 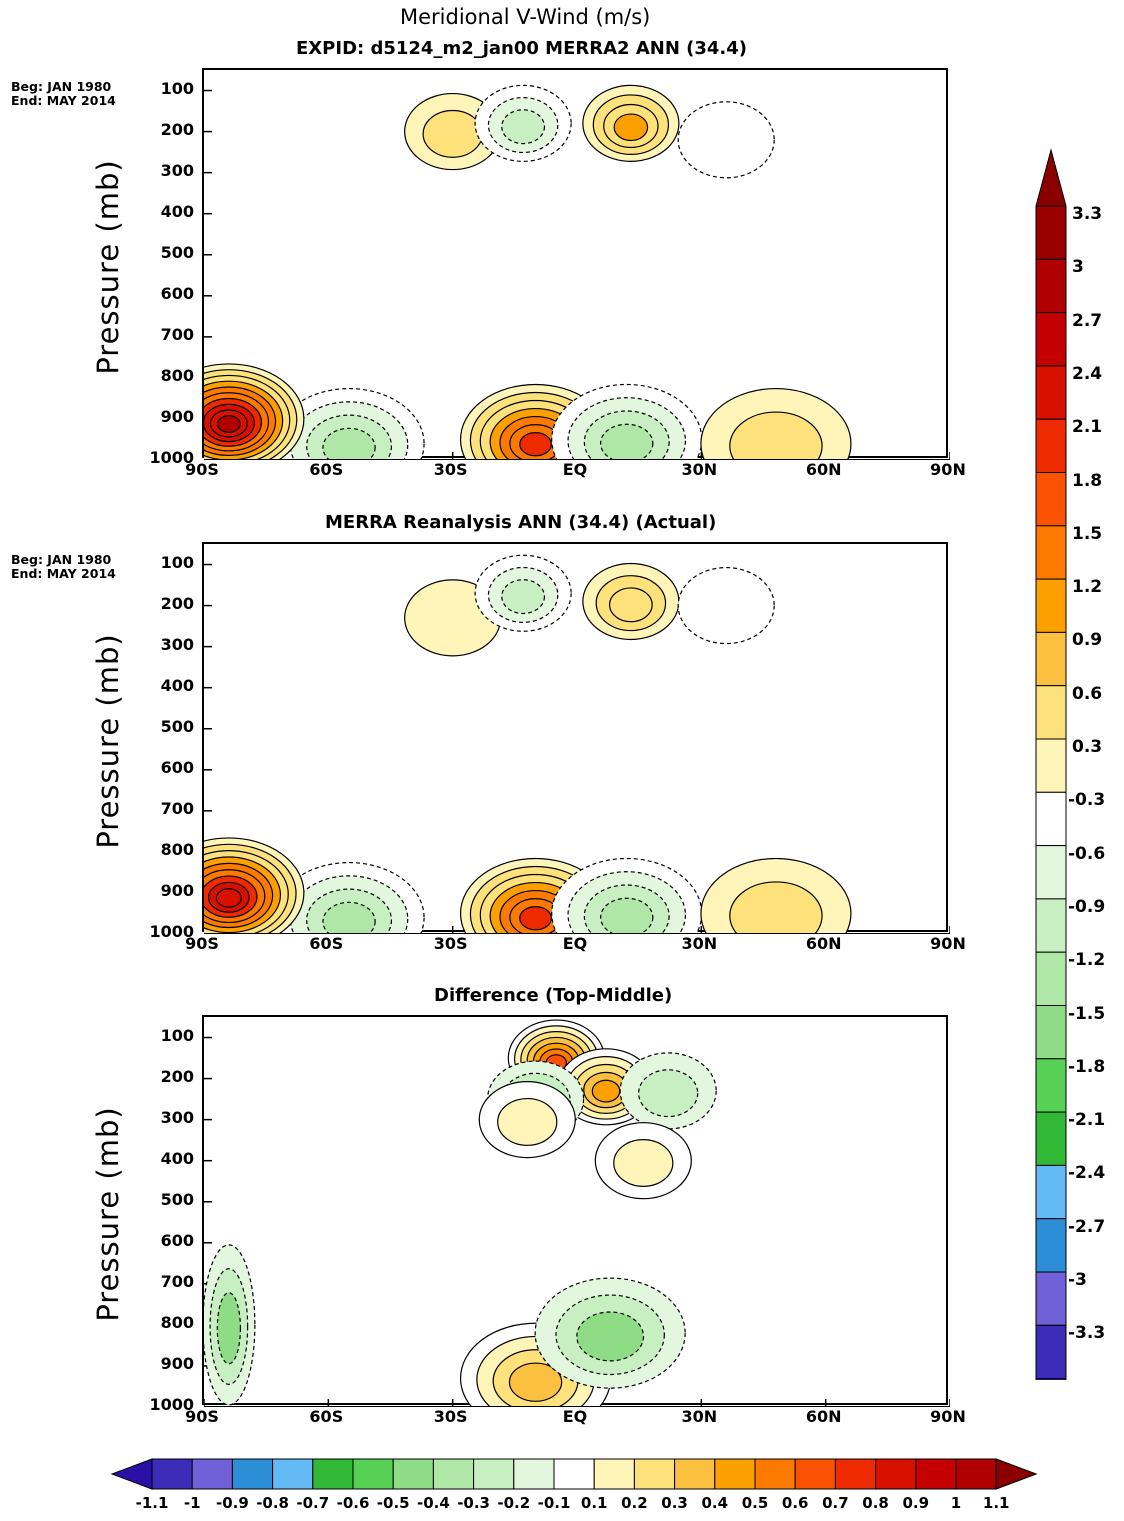 What do you see at coordinates (823, 943) in the screenshot?
I see `panel-2-x-tick: 60N` at bounding box center [823, 943].